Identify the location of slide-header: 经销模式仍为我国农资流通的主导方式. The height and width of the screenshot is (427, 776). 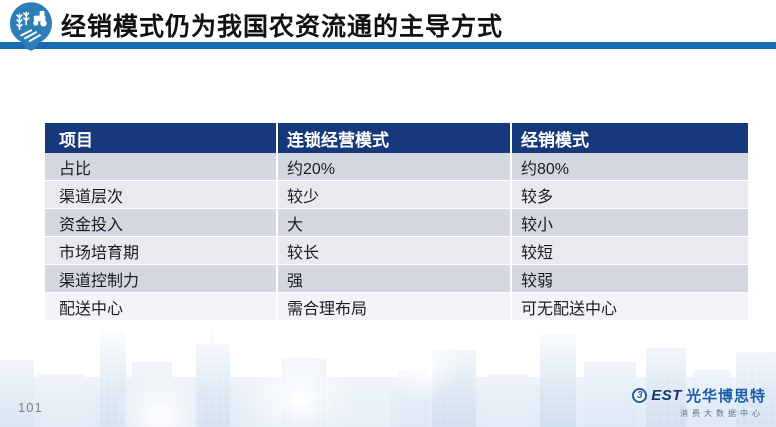
(388, 29).